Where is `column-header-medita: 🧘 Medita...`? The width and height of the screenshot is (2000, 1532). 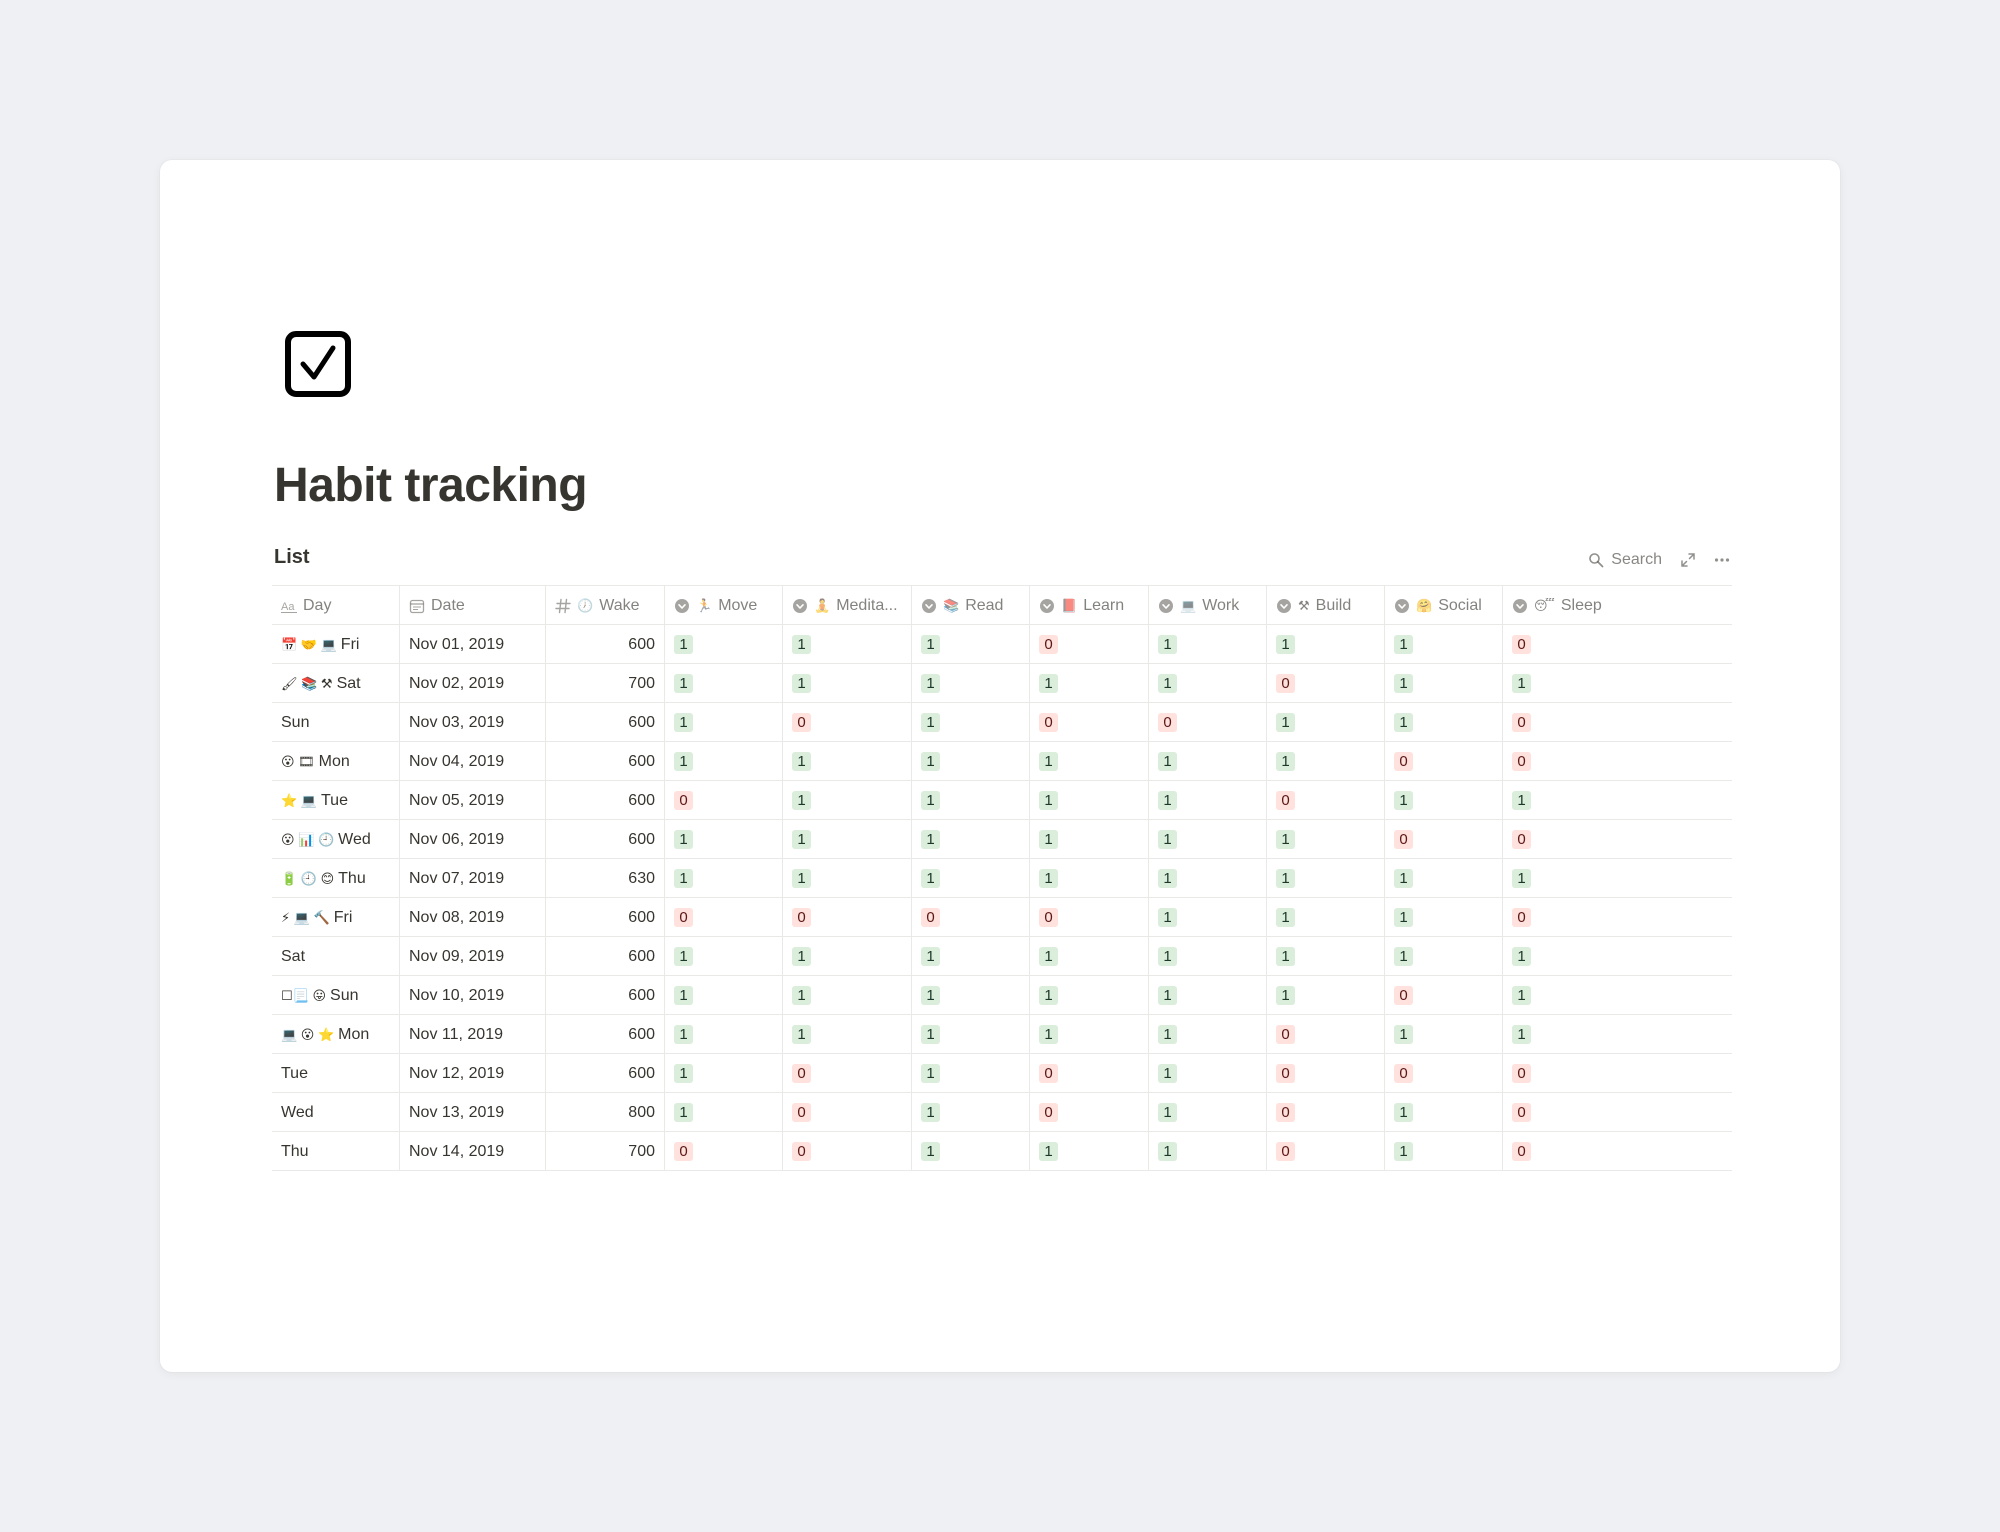 column-header-medita: 🧘 Medita... is located at coordinates (847, 605).